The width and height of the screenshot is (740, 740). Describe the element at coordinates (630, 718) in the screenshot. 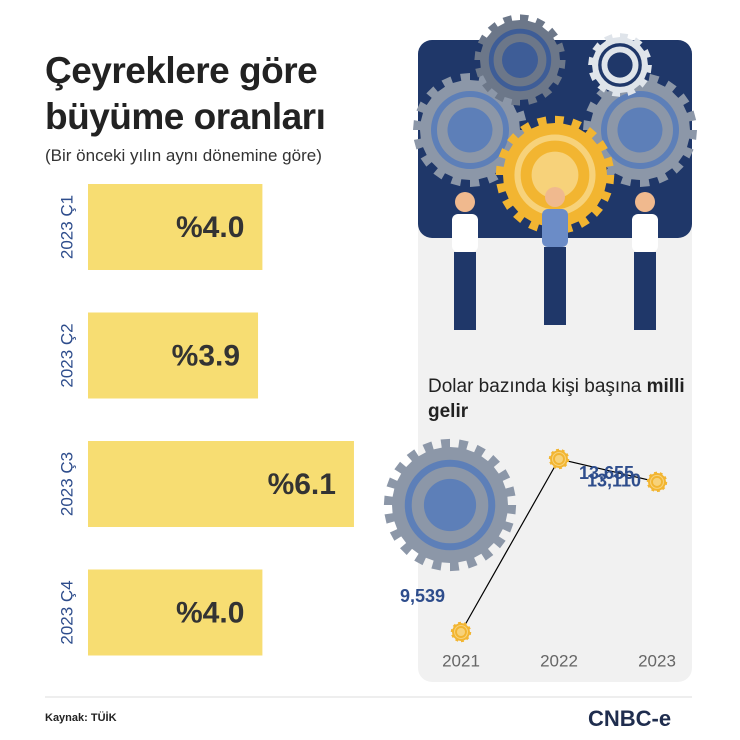

I see `logo: CNBC-e` at that location.